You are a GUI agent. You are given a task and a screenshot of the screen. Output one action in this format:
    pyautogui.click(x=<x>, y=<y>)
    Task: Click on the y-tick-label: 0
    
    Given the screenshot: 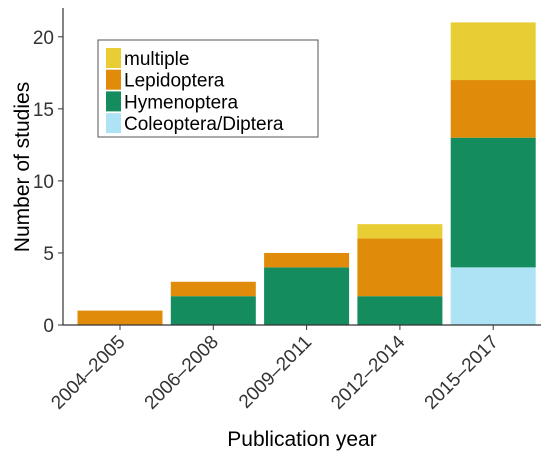 What is the action you would take?
    pyautogui.click(x=48, y=326)
    